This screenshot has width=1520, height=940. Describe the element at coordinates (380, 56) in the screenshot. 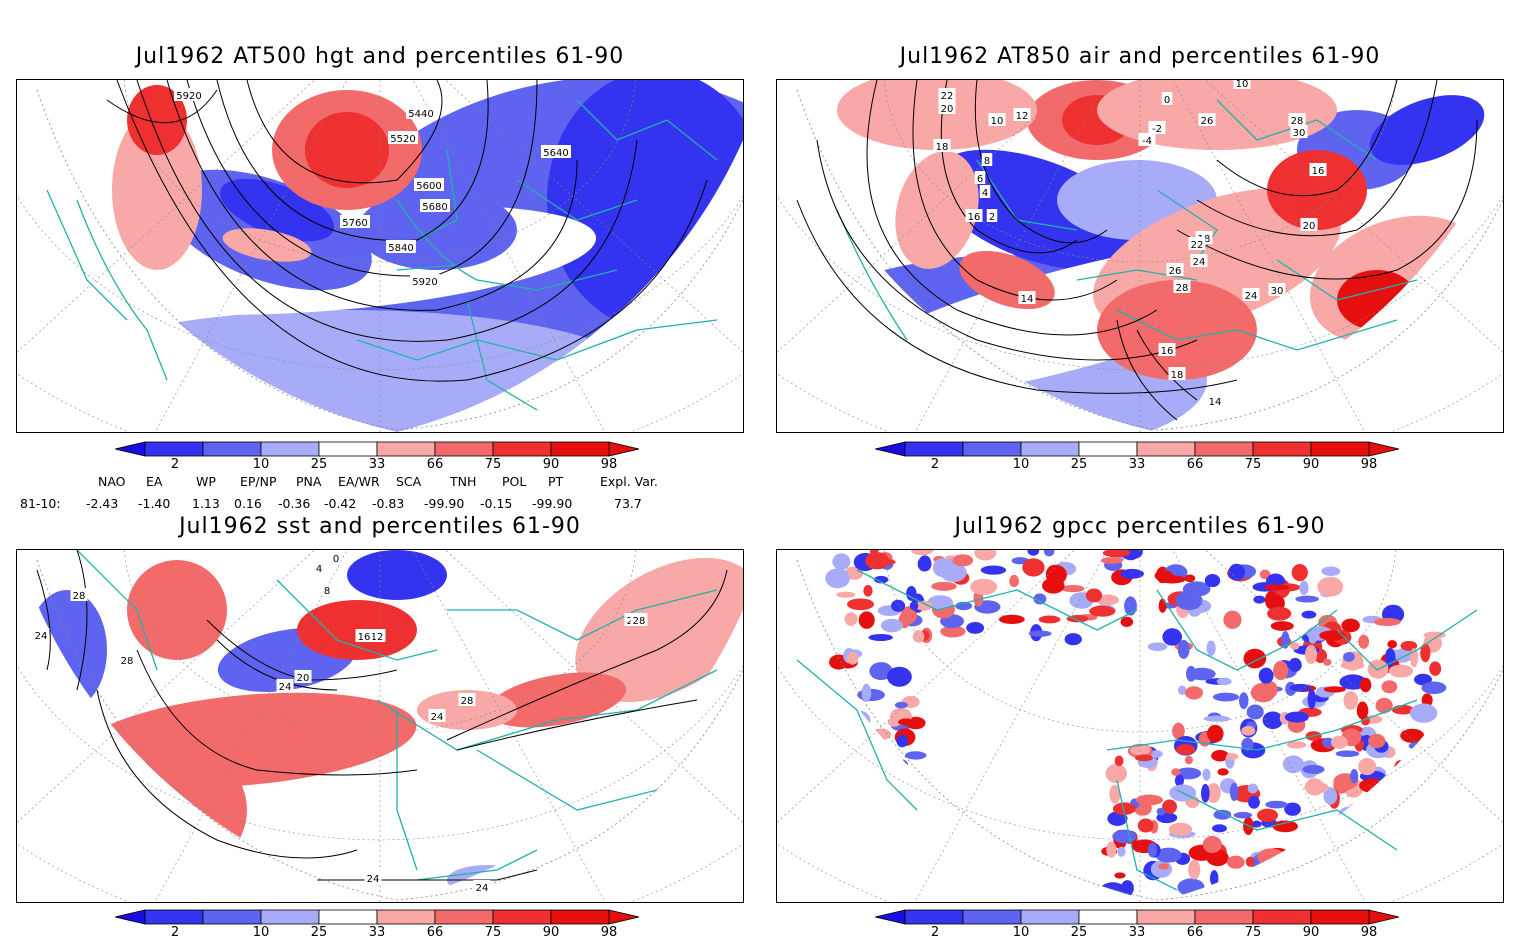

I see `panel-title-hgt: Jul1962 AT500 hgt and percentiles 61-90` at that location.